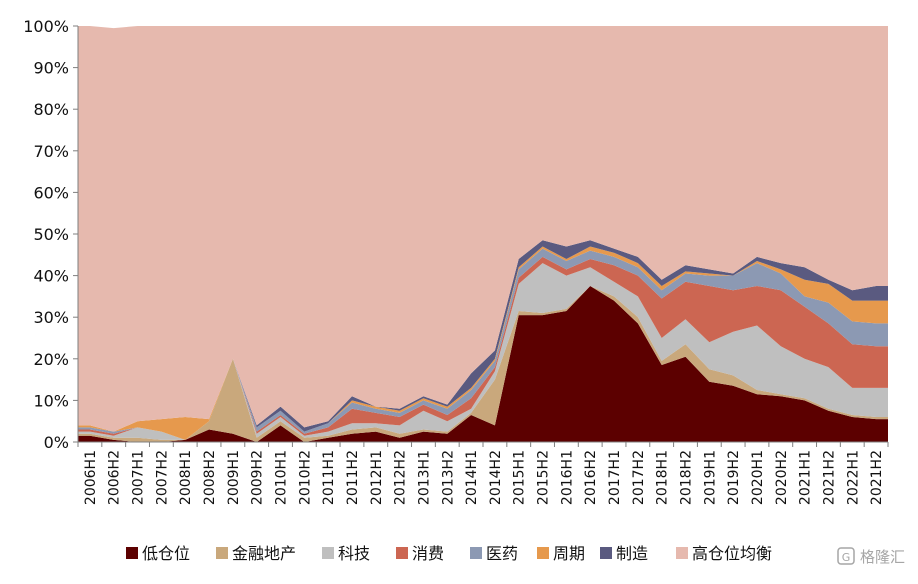 Image resolution: width=918 pixels, height=584 pixels. I want to click on y-tick-label: 30%, so click(51, 317).